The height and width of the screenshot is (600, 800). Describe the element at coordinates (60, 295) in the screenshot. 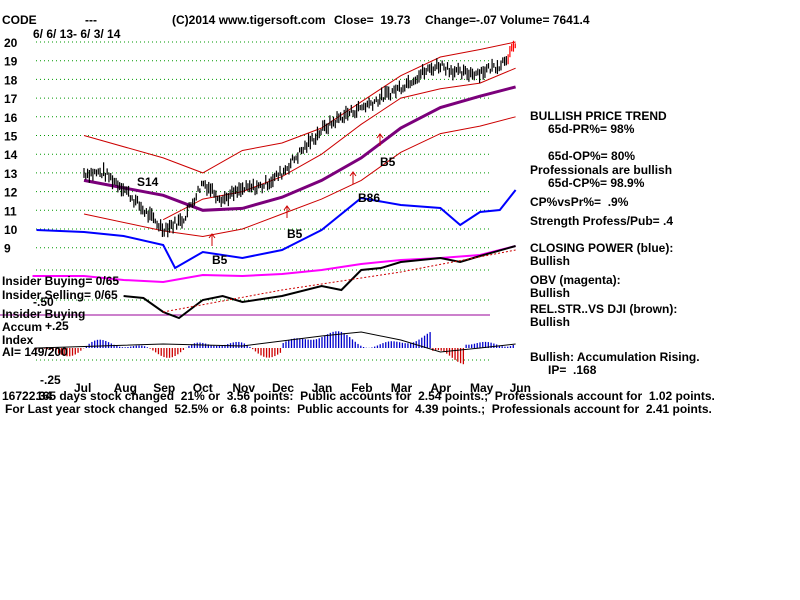

I see `insider-selling-ratio: Insider Selling= 0/65` at that location.